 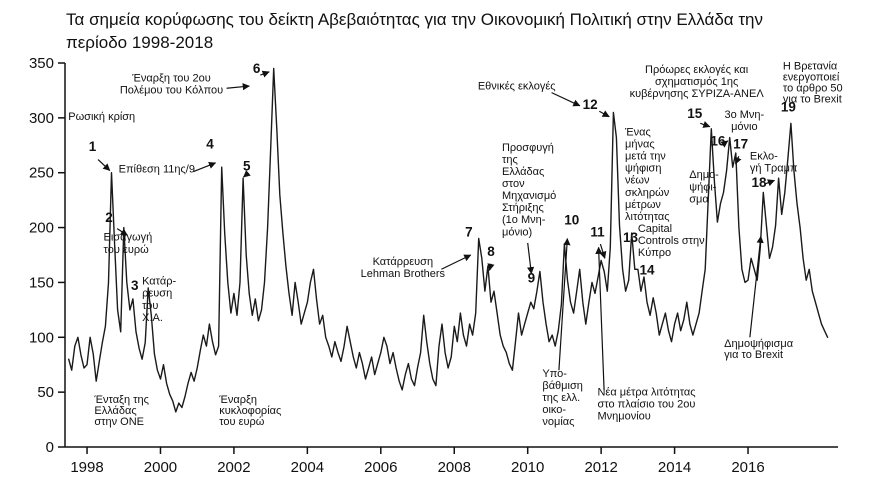 I want to click on annotation-label: κυβέρνησης ΣΥΡΙΖΑ-ΑΝΕΛ, so click(x=697, y=94).